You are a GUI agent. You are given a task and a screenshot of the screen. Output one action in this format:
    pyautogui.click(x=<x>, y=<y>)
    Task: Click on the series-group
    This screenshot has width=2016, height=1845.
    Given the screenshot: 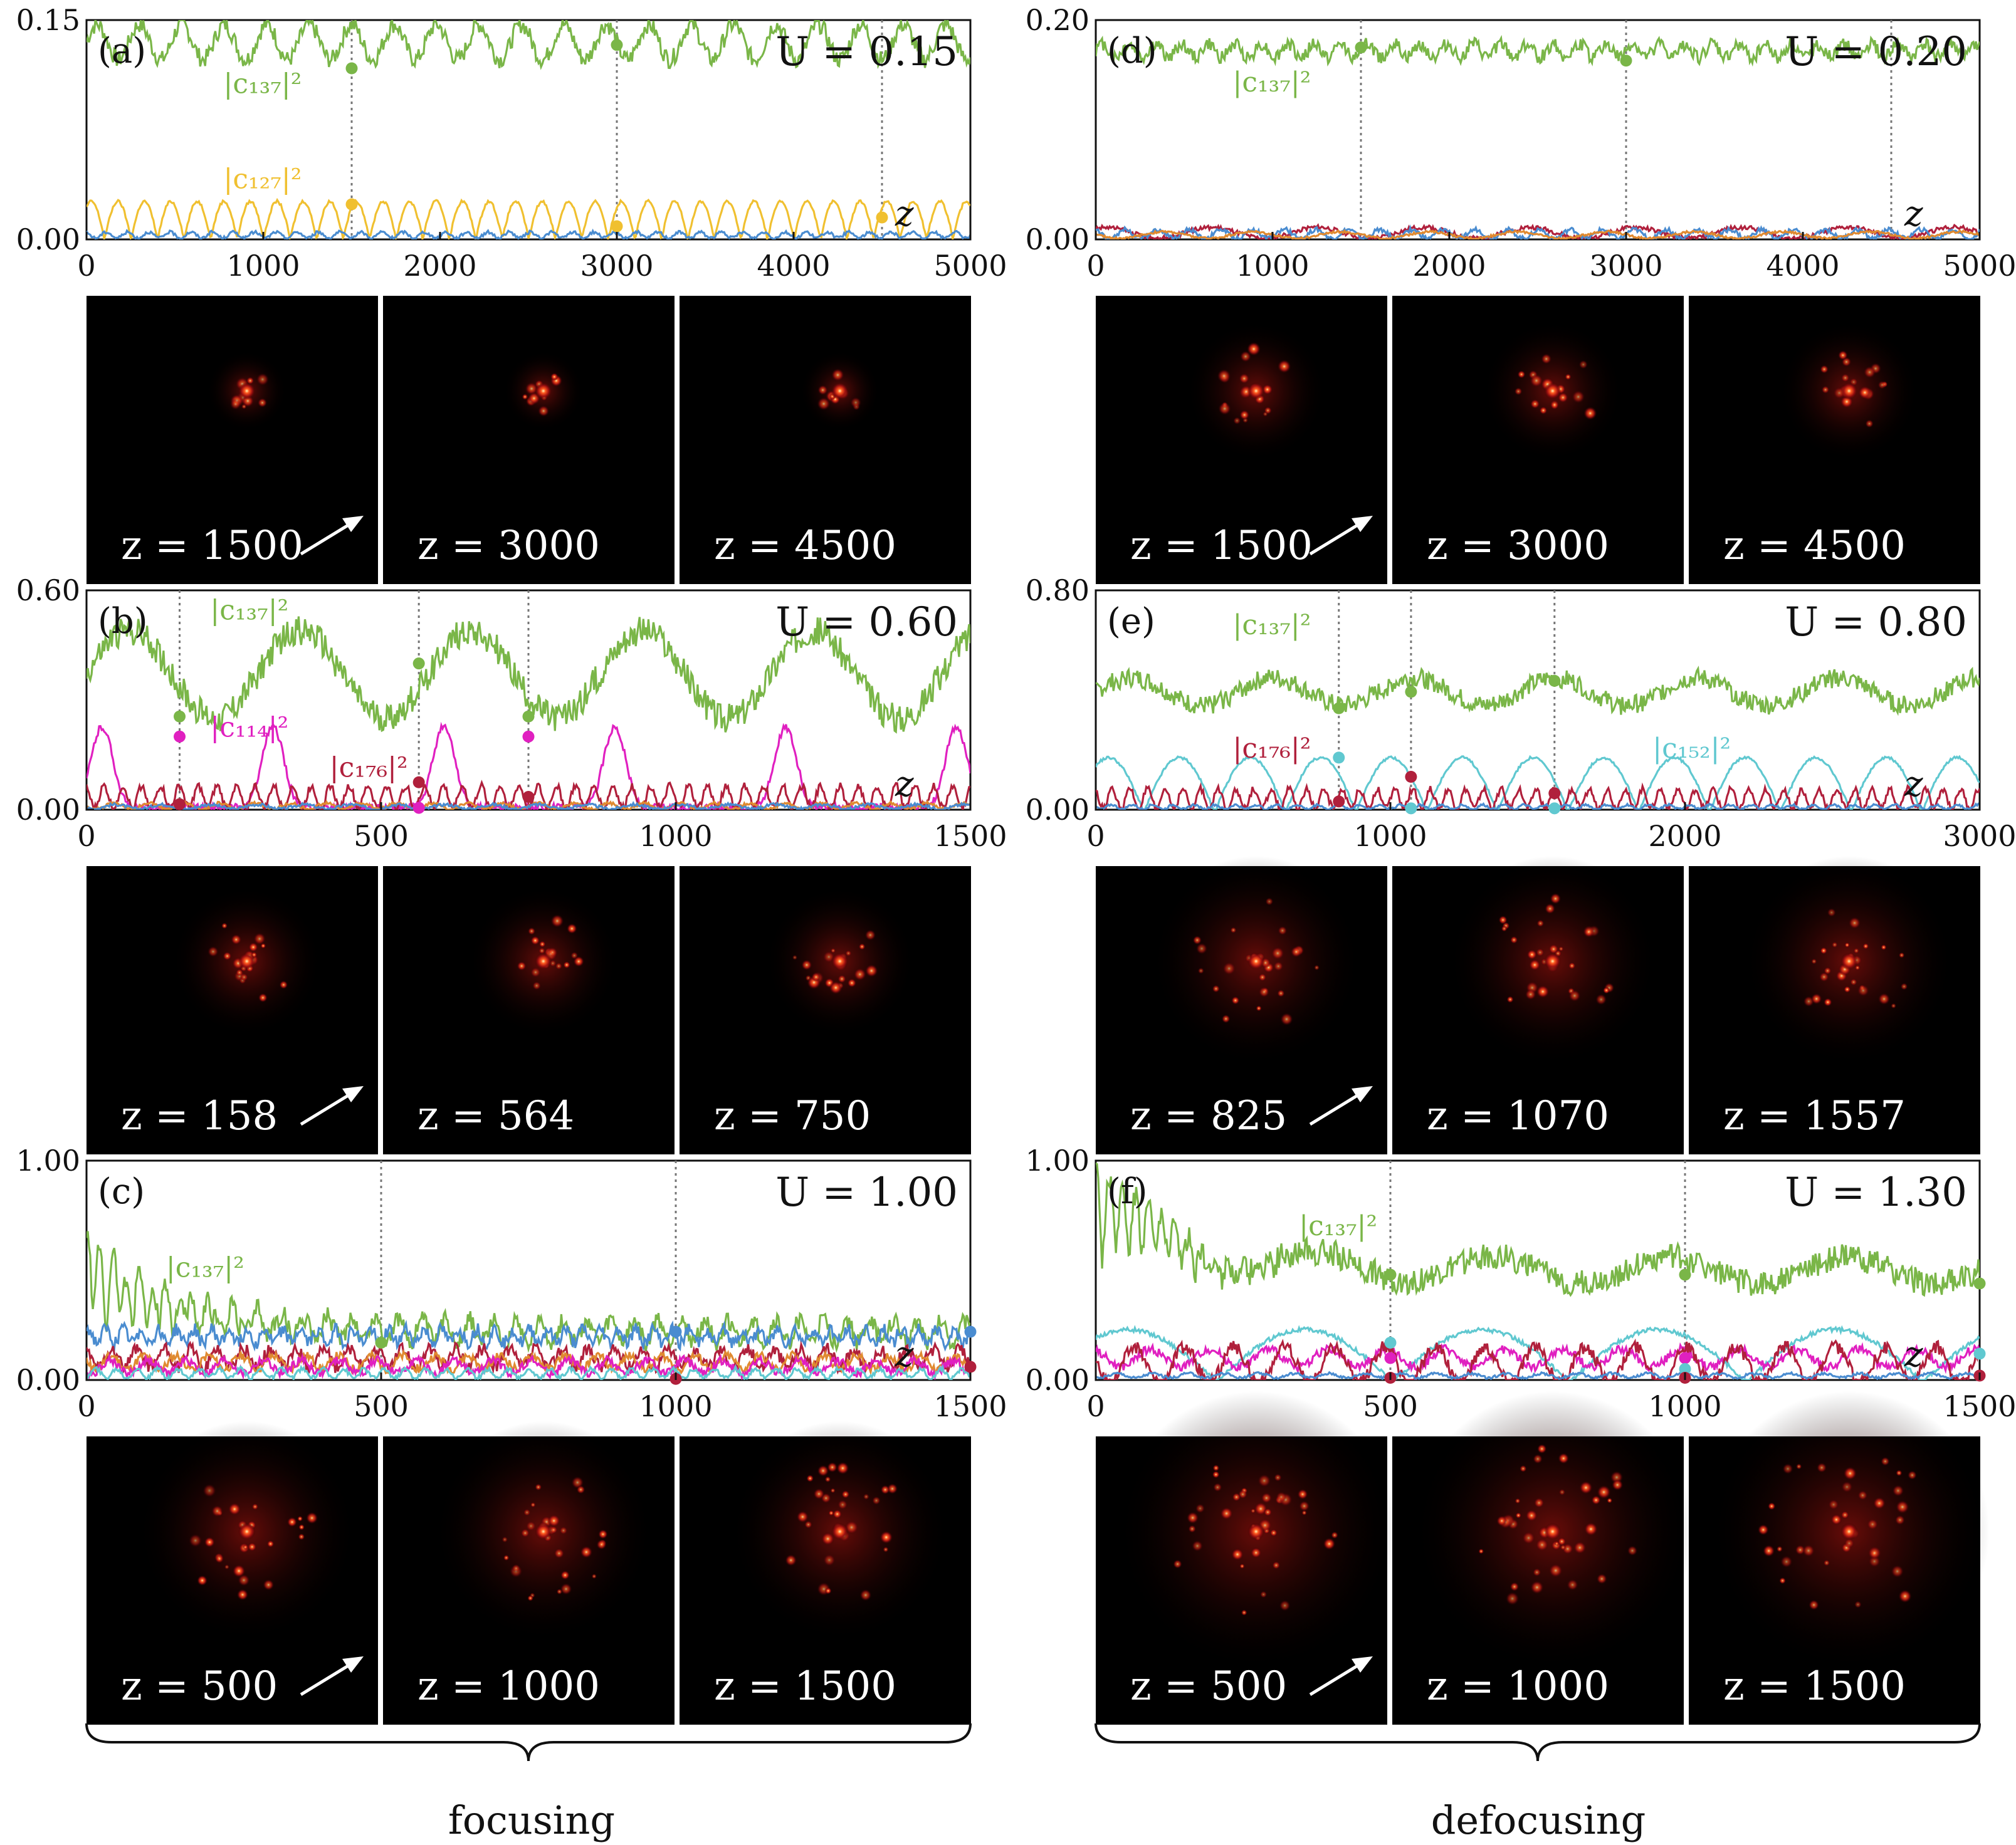 What is the action you would take?
    pyautogui.click(x=1538, y=738)
    